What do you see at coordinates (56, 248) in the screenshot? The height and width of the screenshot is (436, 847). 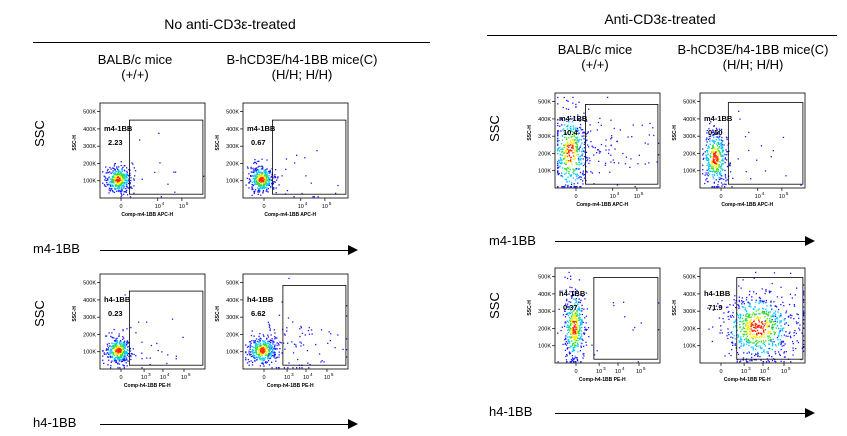 I see `left-row1-marker-label: m4-1BB` at bounding box center [56, 248].